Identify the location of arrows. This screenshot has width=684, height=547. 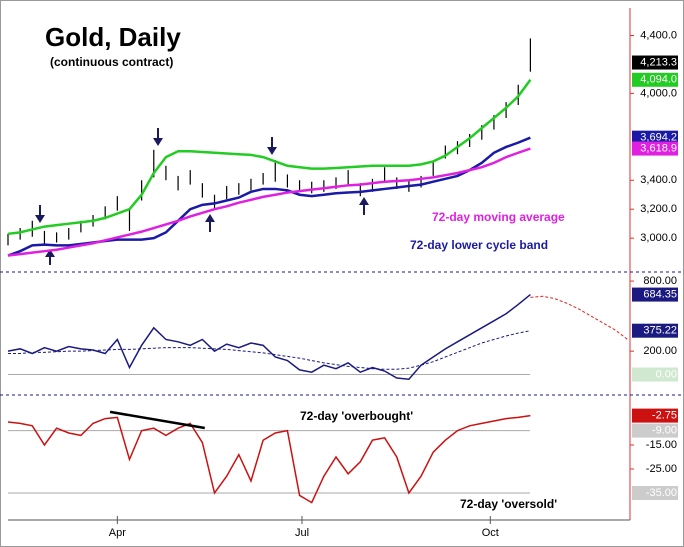
(202, 196).